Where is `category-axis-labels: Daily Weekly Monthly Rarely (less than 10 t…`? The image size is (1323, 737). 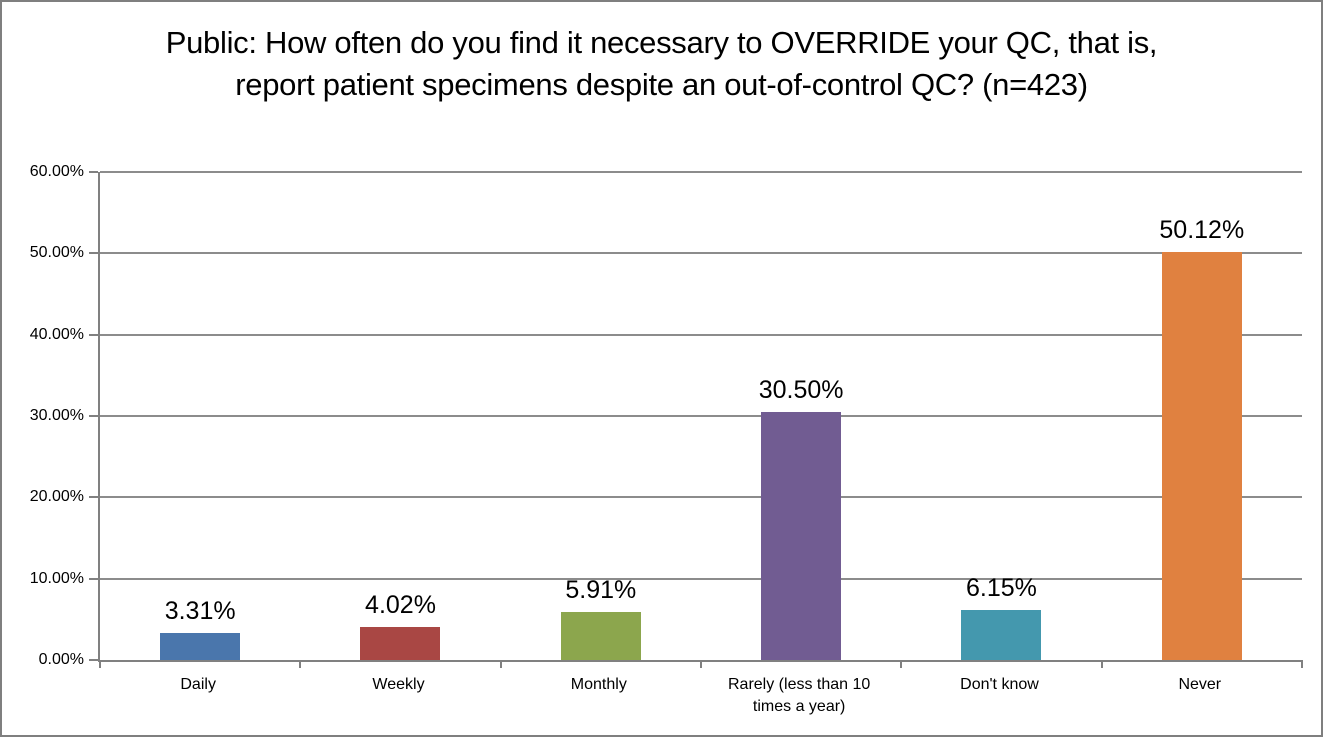
category-axis-labels: Daily Weekly Monthly Rarely (less than 10 t… is located at coordinates (699, 696).